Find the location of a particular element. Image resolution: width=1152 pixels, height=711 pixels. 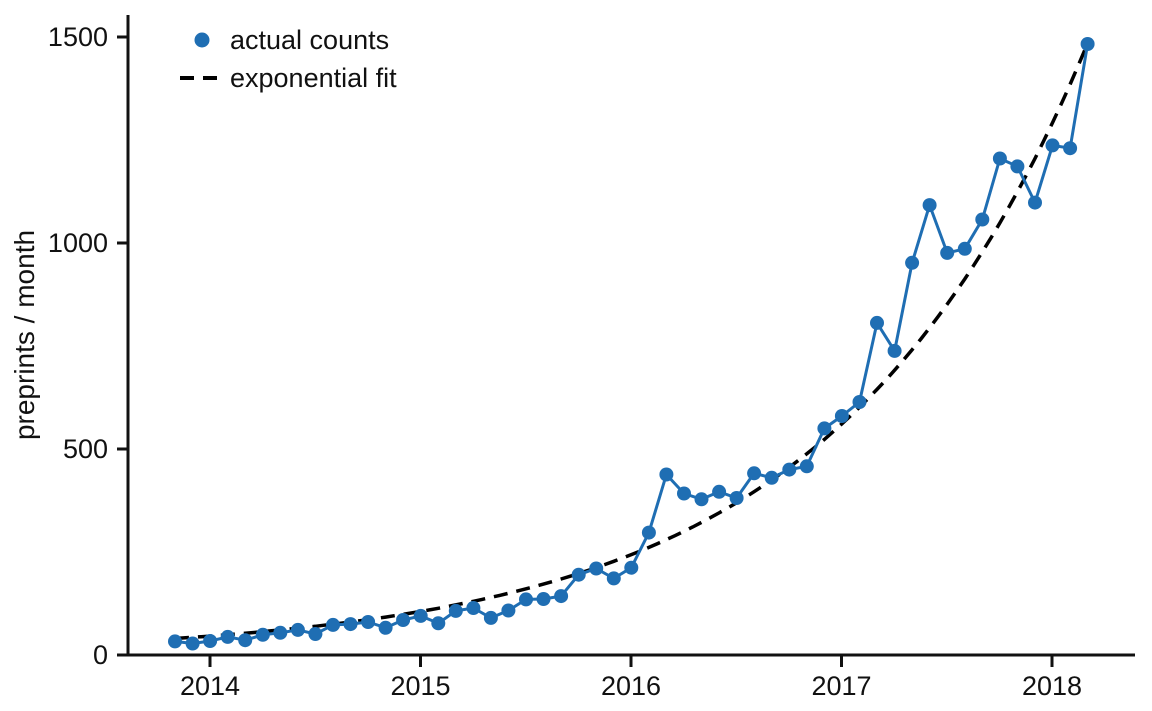

x-axis-ticks: 2014 2015 2016 2017 2018 is located at coordinates (631, 678).